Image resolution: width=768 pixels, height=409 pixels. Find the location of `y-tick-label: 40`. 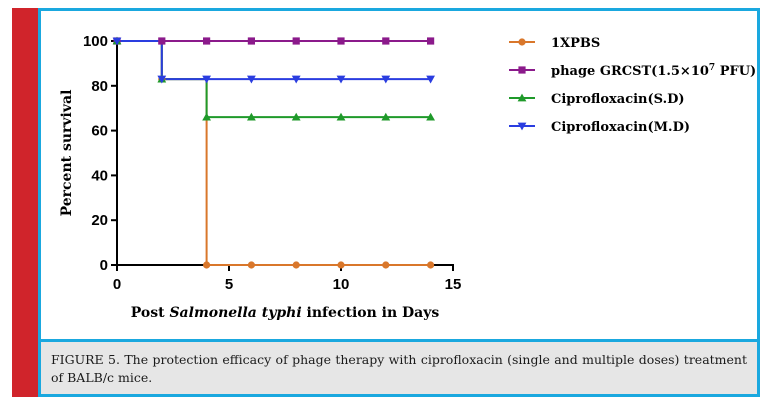

y-tick-label: 40 is located at coordinates (99, 175).